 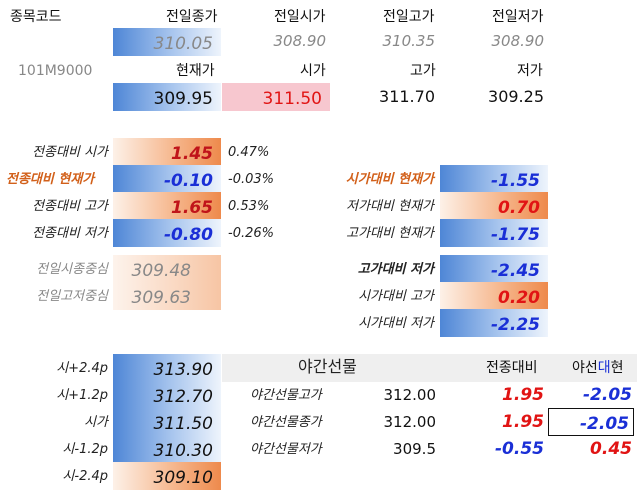 I want to click on night-close-night: -2.05, so click(x=604, y=424).